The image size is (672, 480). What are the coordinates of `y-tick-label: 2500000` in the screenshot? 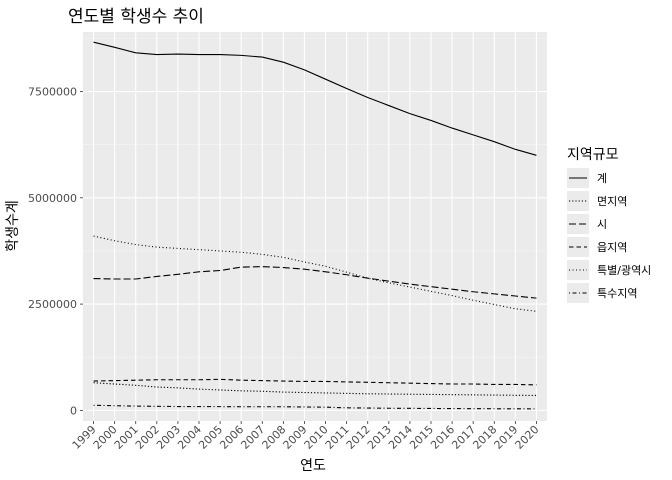 It's located at (52, 304).